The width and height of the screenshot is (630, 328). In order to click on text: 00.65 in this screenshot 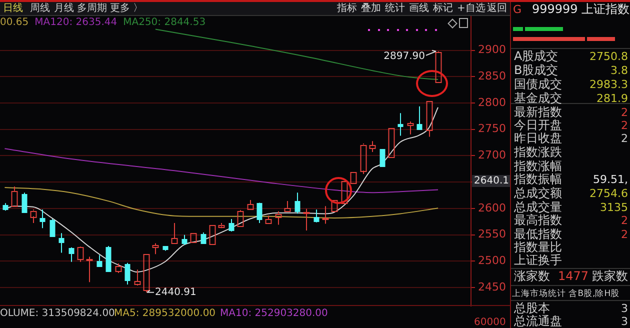, I will do `click(14, 22)`.